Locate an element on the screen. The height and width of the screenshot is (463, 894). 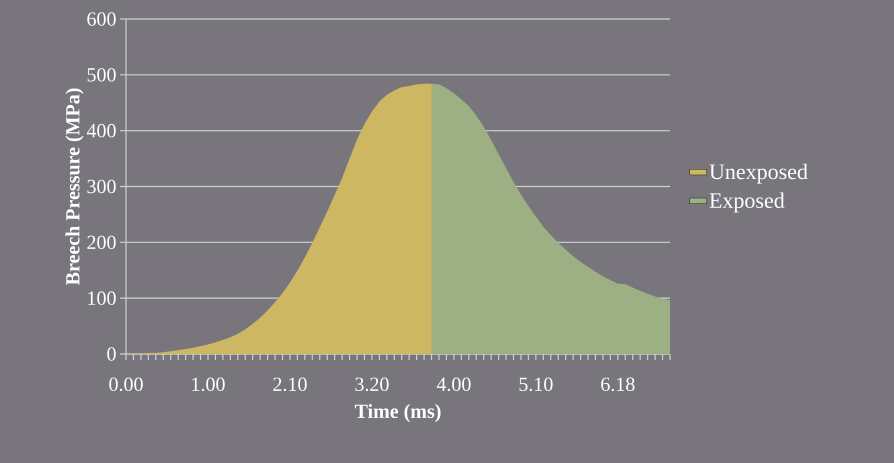
x-tick-label: 0.00 is located at coordinates (126, 385).